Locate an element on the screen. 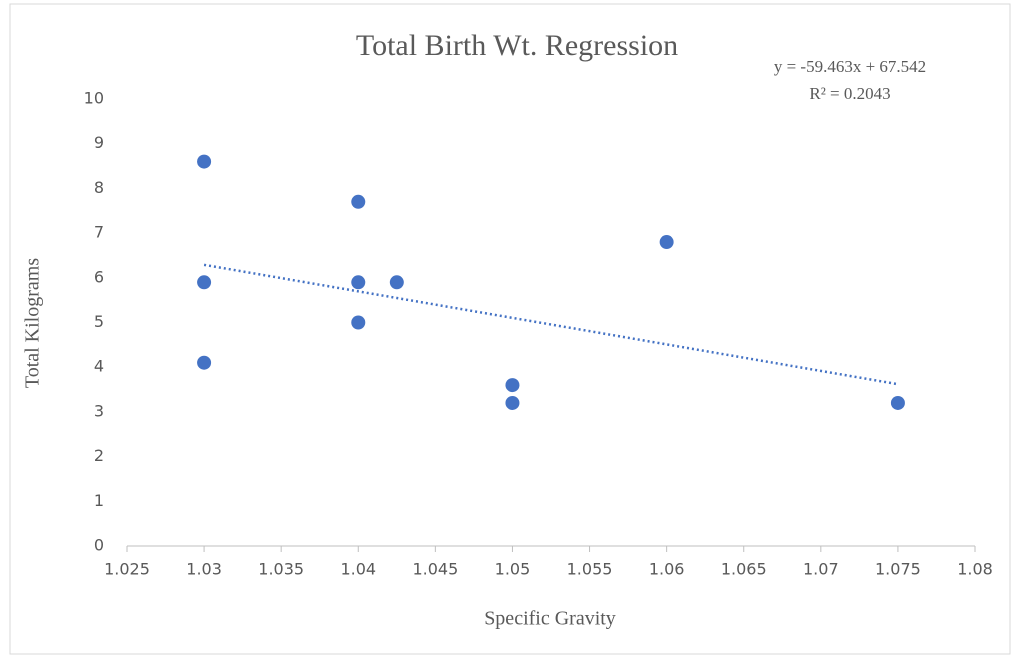  y-tick-label: 2 is located at coordinates (99, 455).